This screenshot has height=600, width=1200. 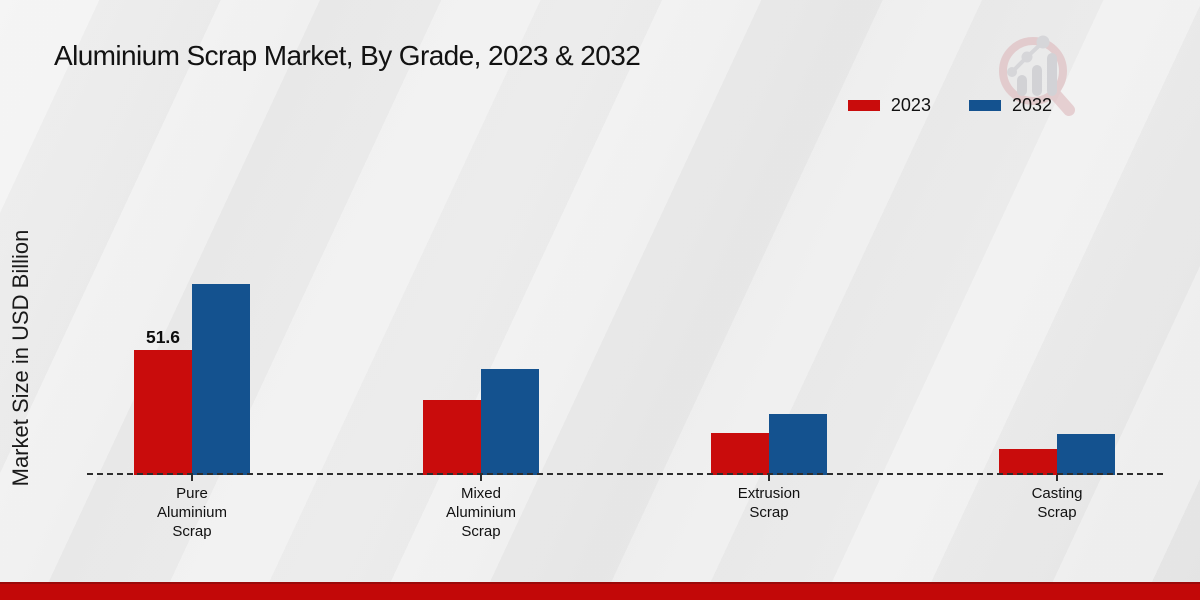 What do you see at coordinates (481, 512) in the screenshot?
I see `category-label-mixed-aluminium-scrap: Mixed Aluminium Scrap` at bounding box center [481, 512].